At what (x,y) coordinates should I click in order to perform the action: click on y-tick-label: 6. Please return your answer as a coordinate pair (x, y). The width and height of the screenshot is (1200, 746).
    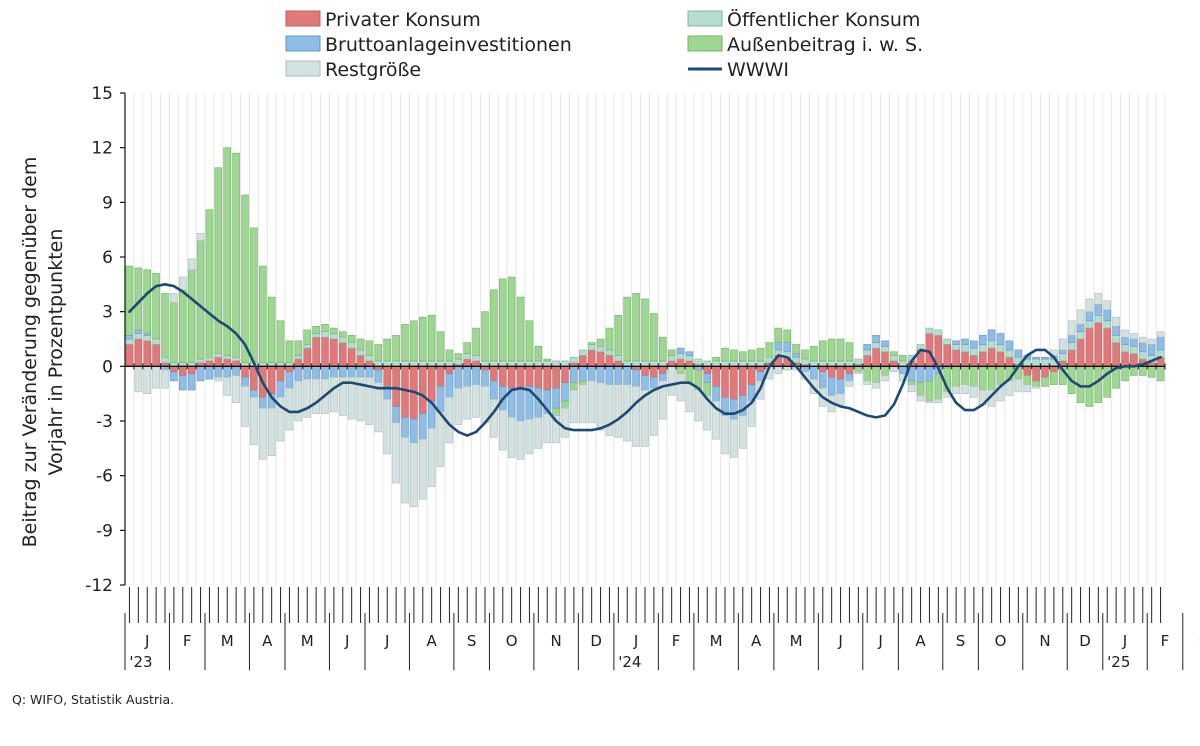
    Looking at the image, I should click on (107, 258).